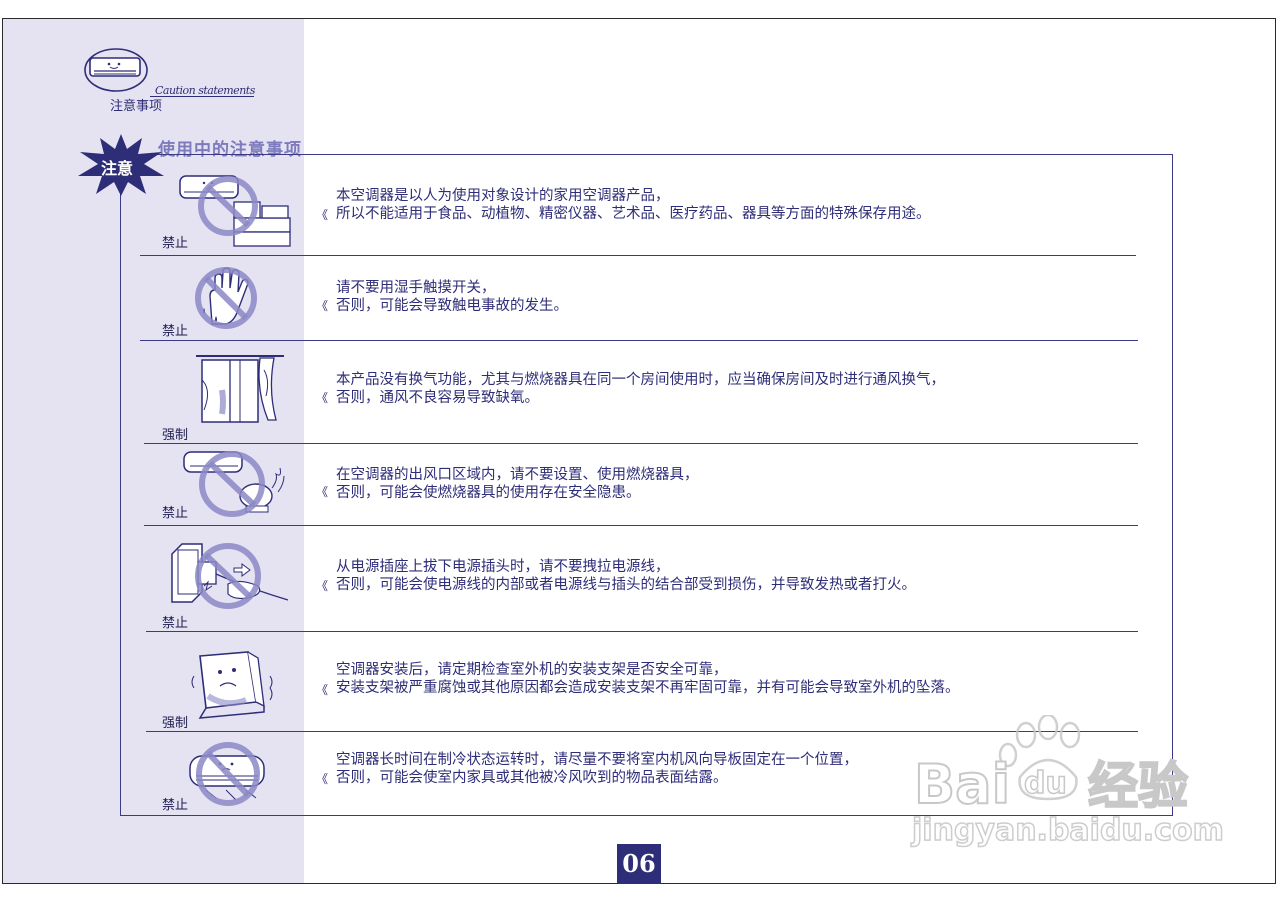  What do you see at coordinates (1138, 786) in the screenshot?
I see `svg-text: 经验` at bounding box center [1138, 786].